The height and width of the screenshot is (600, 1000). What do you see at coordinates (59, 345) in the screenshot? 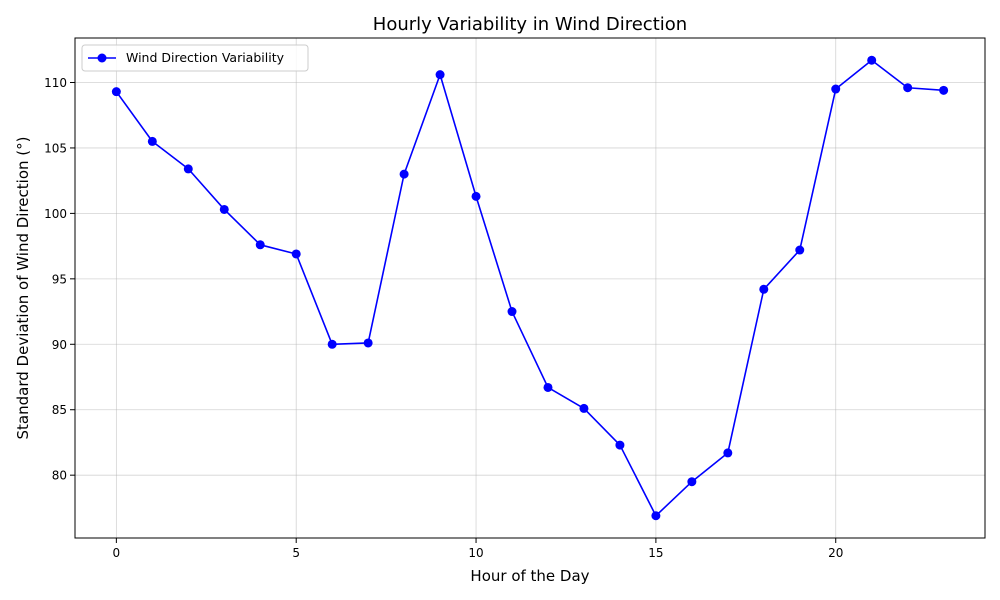
I see `y-tick-label: 90` at bounding box center [59, 345].